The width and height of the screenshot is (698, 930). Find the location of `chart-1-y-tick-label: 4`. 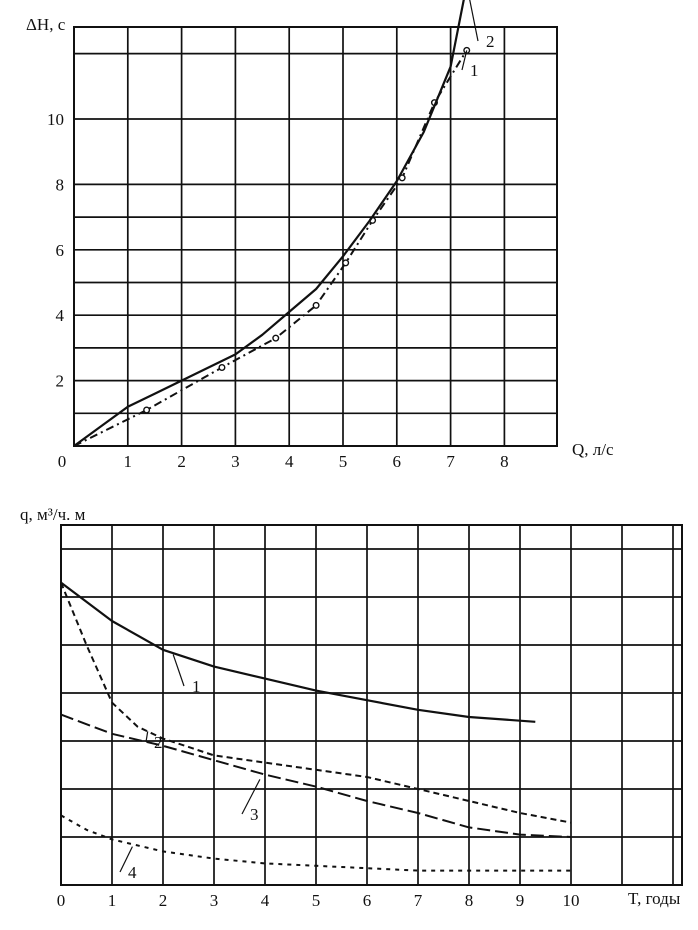

chart-1-y-tick-label: 4 is located at coordinates (60, 315).